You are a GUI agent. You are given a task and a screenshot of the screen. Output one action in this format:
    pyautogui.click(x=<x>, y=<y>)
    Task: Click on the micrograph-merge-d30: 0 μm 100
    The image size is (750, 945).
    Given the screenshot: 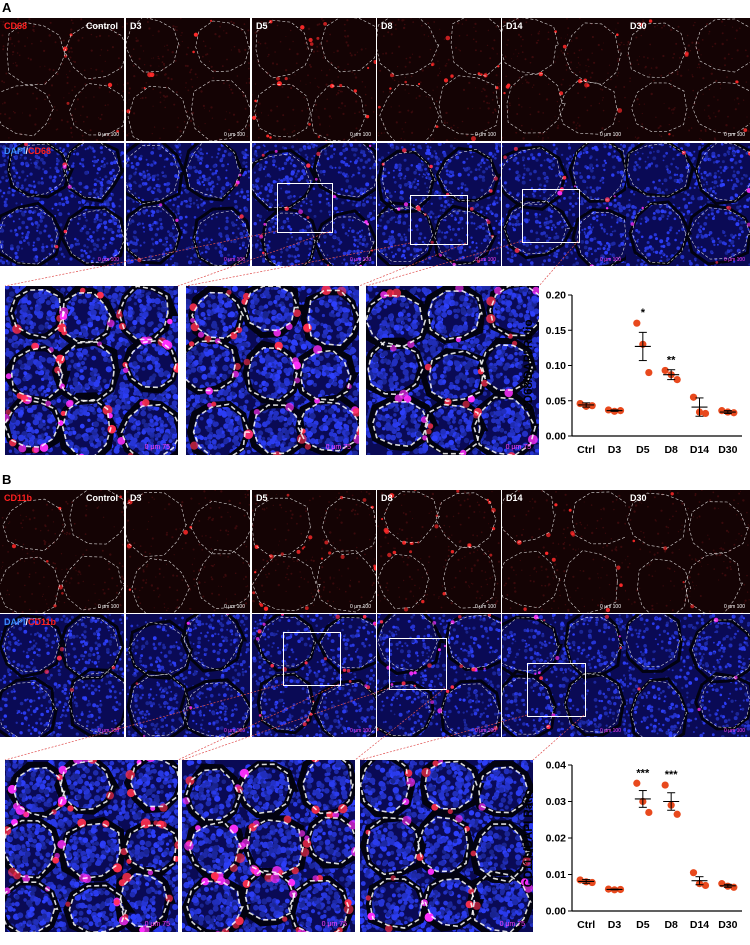 What is the action you would take?
    pyautogui.click(x=688, y=675)
    